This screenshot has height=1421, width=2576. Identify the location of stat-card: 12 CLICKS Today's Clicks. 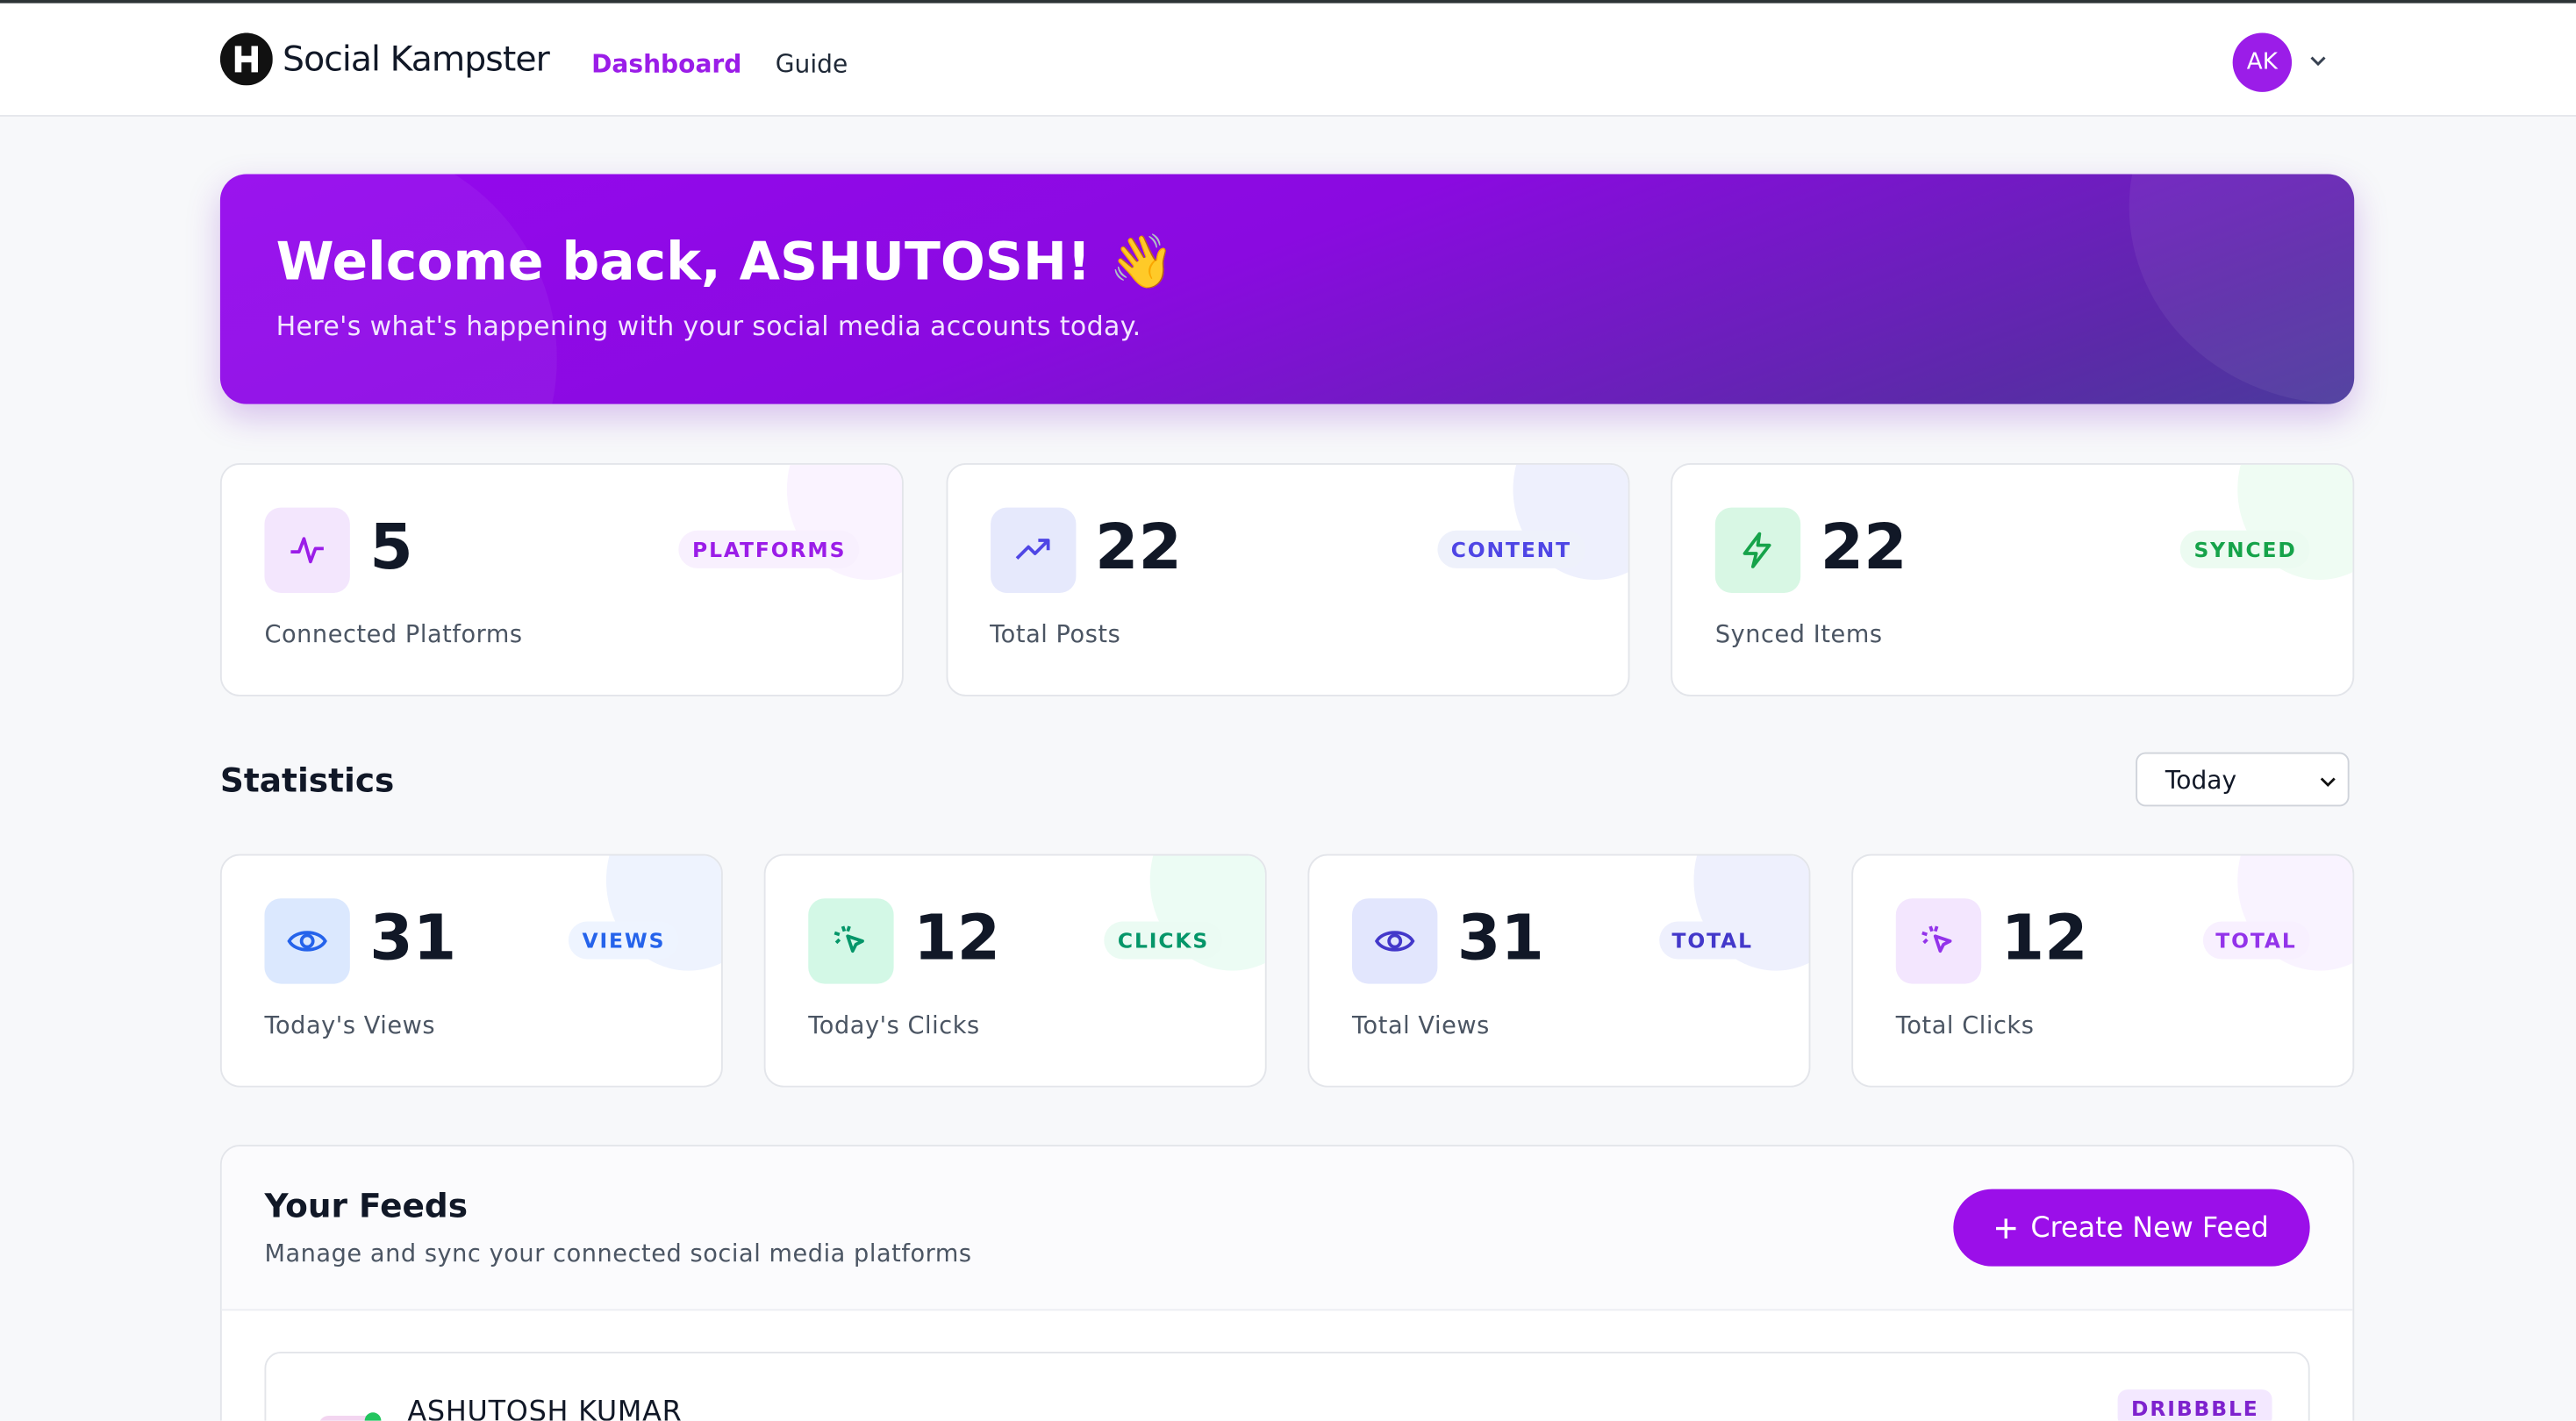
(1015, 971).